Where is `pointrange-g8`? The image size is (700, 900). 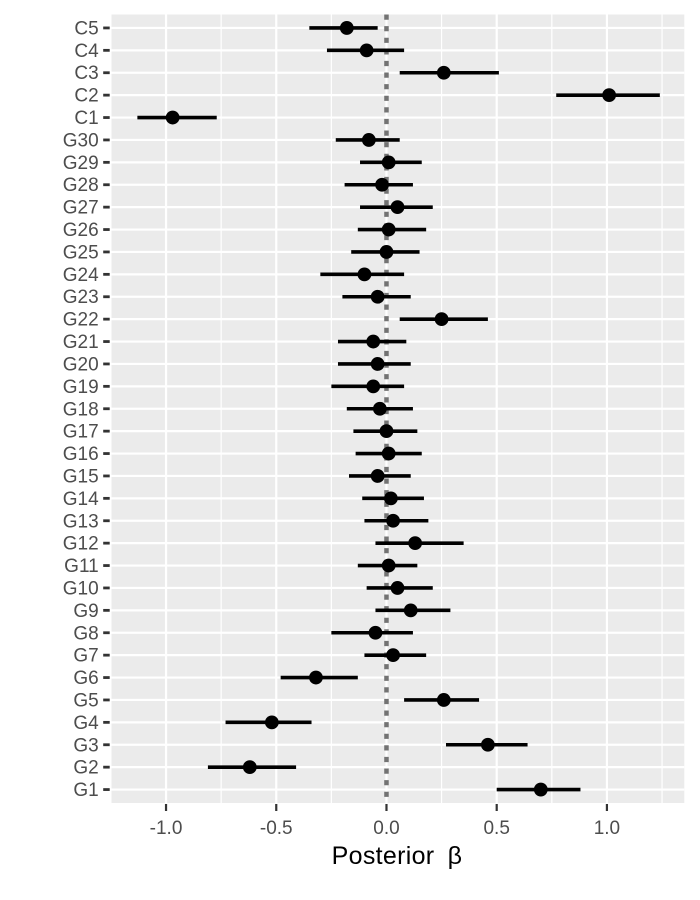
pointrange-g8 is located at coordinates (372, 632).